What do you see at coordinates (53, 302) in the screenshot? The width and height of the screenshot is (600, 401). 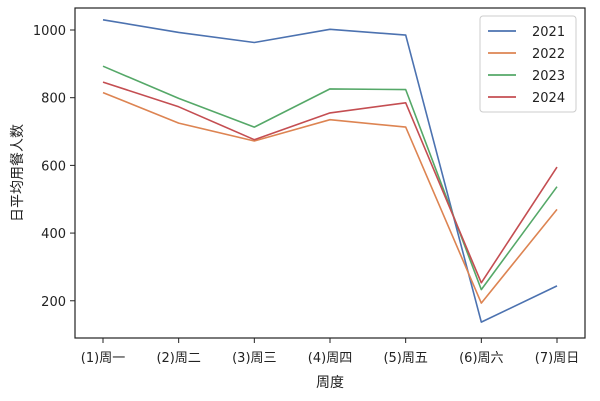 I see `y-tick-label: 200` at bounding box center [53, 302].